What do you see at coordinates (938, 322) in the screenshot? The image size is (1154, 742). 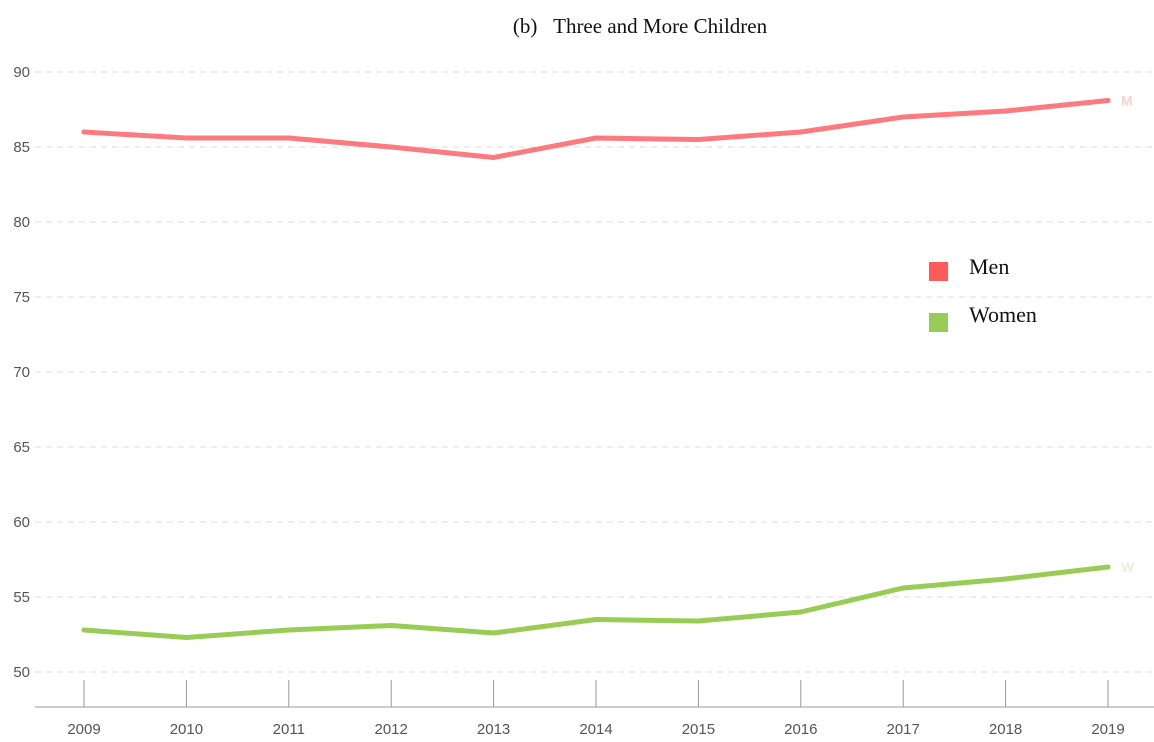 I see `legend-swatch-women` at bounding box center [938, 322].